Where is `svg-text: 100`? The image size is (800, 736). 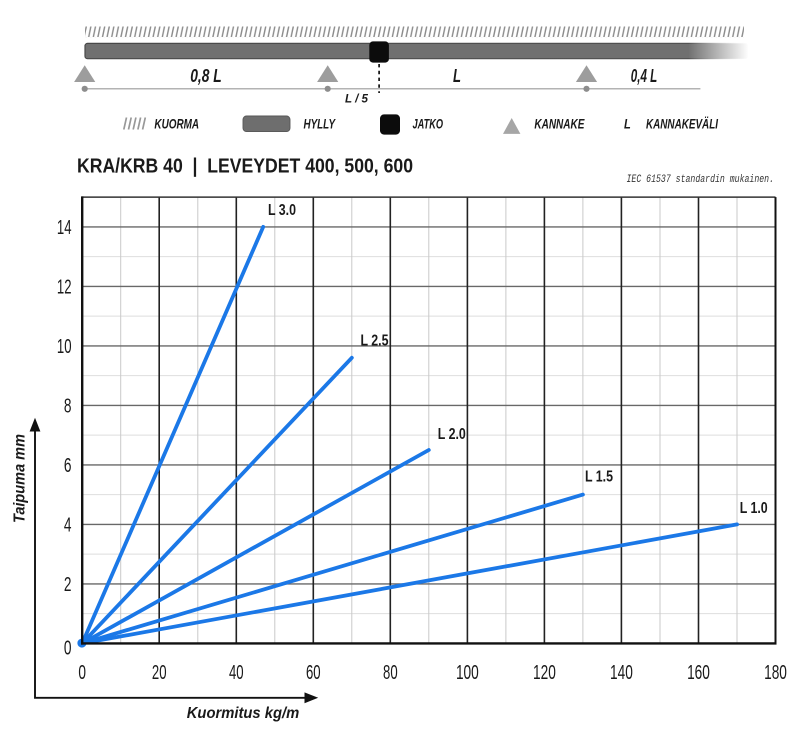 svg-text: 100 is located at coordinates (467, 673).